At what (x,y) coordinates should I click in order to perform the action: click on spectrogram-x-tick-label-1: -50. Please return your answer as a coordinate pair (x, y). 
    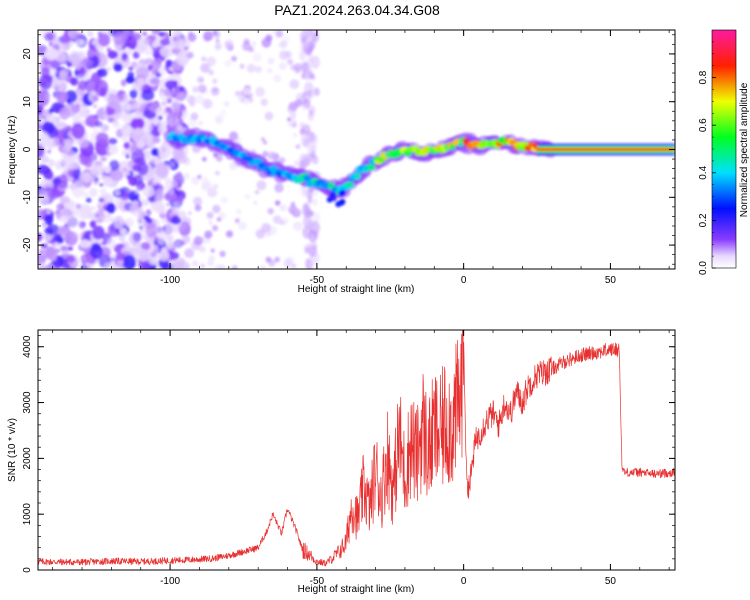
    Looking at the image, I should click on (317, 280).